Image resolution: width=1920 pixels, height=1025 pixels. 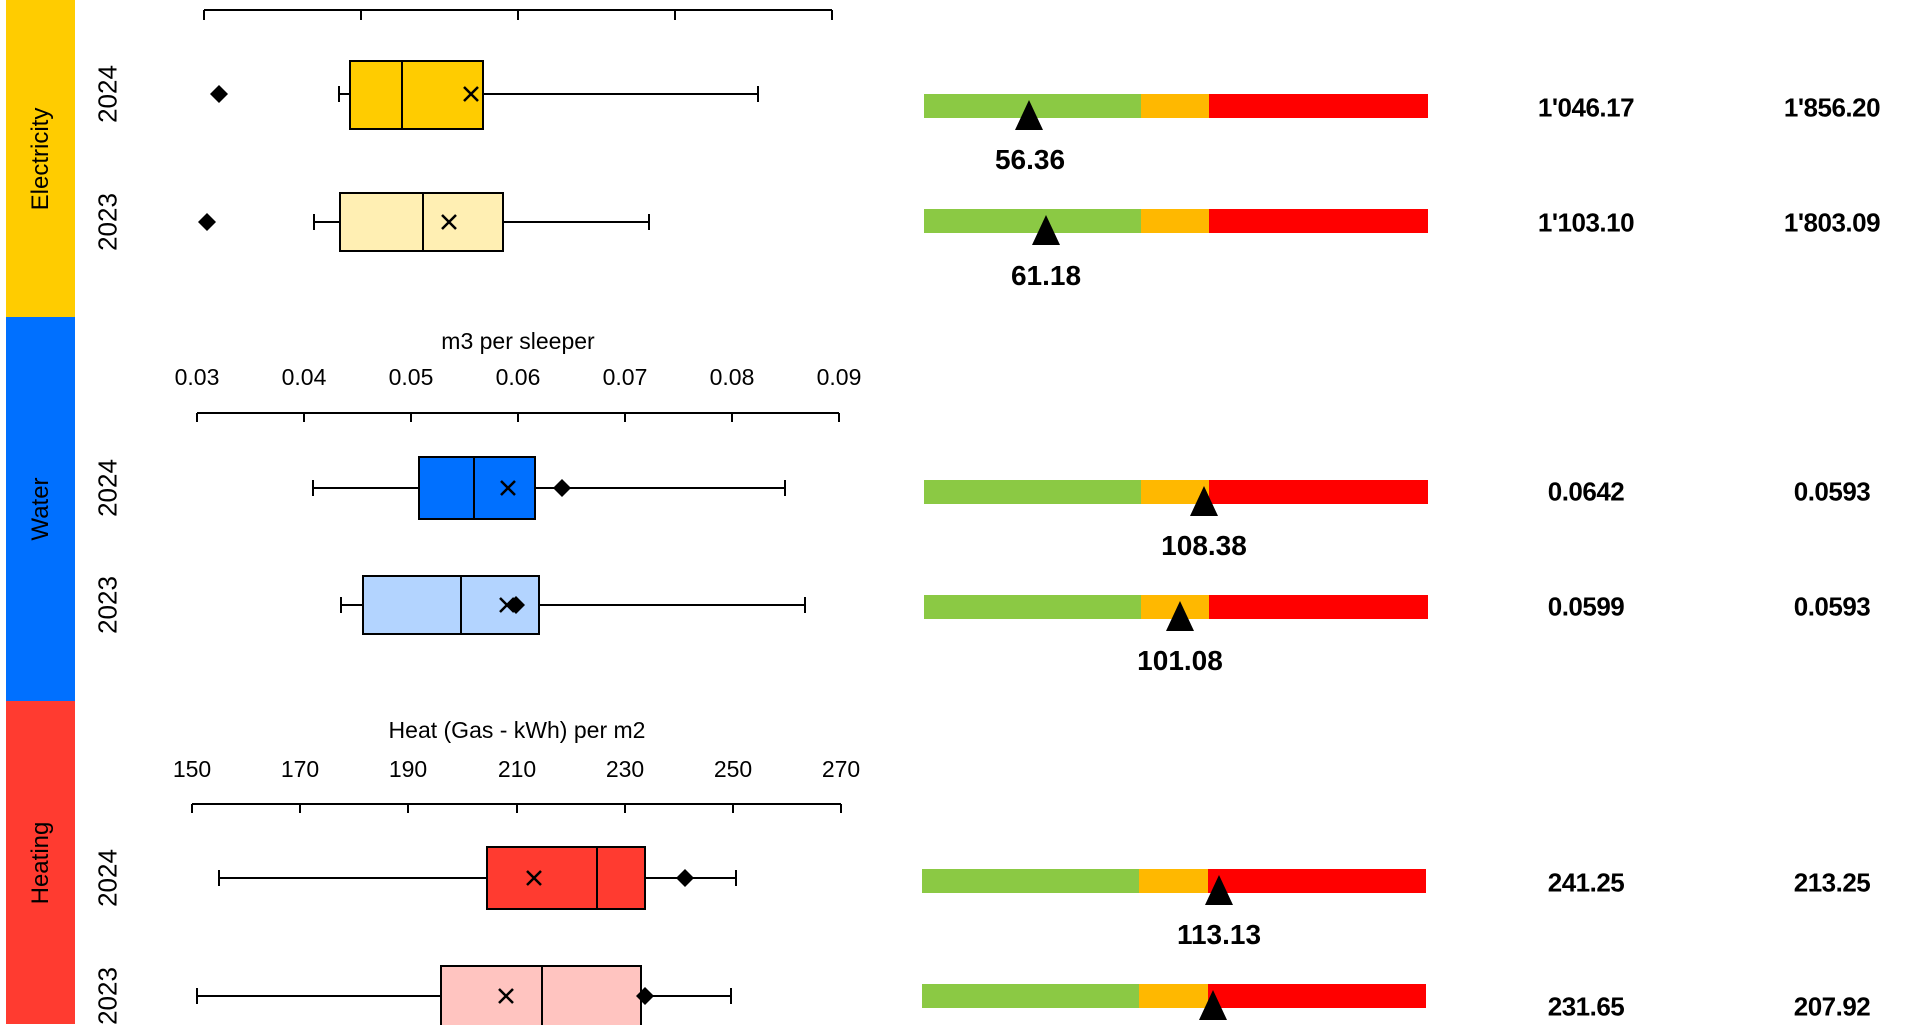 What do you see at coordinates (484, 95) in the screenshot?
I see `boxplot-electricity-2024` at bounding box center [484, 95].